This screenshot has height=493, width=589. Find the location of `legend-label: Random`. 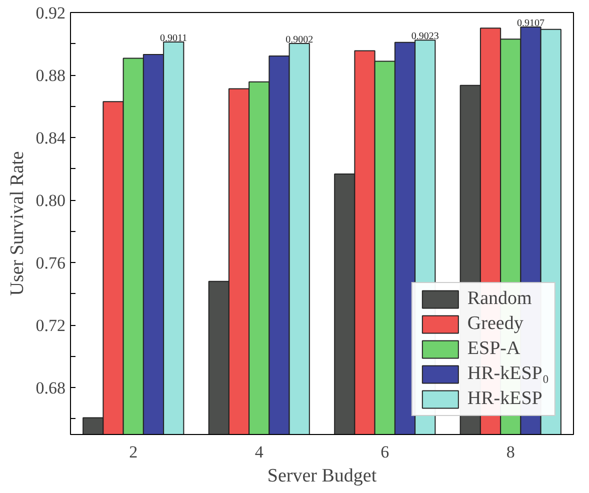

legend-label: Random is located at coordinates (499, 299).